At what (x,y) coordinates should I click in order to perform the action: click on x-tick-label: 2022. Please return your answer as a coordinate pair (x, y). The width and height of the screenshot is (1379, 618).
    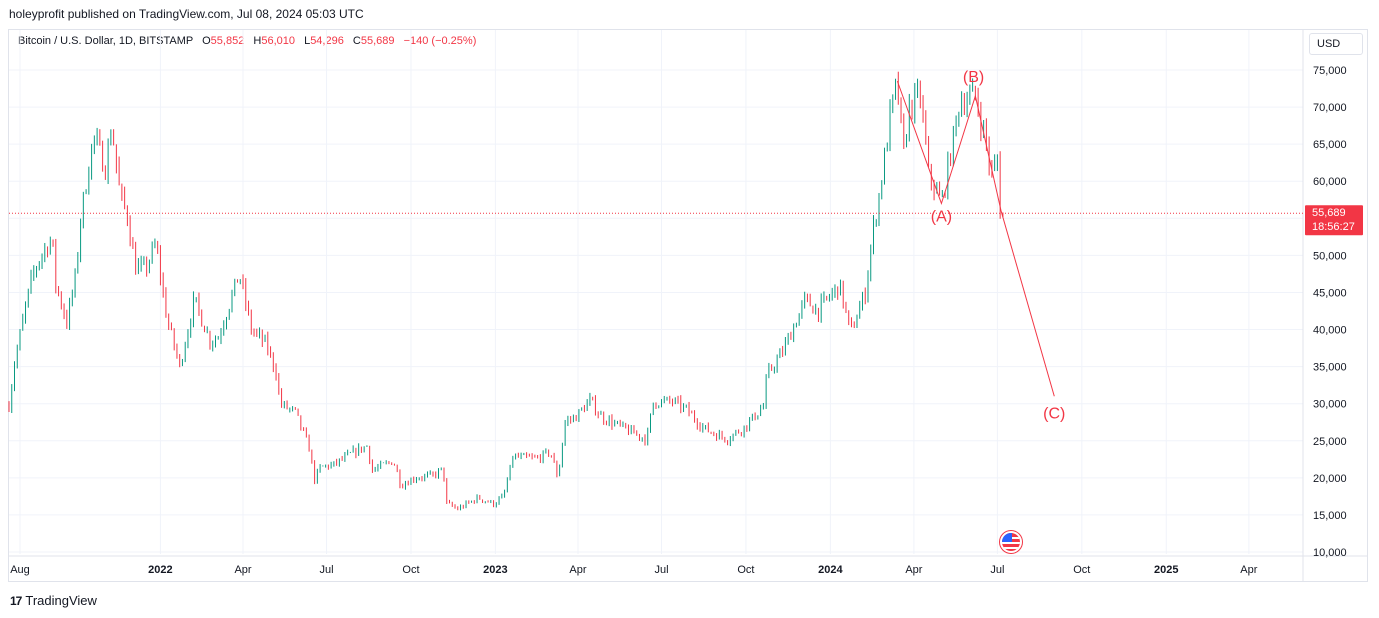
    Looking at the image, I should click on (160, 570).